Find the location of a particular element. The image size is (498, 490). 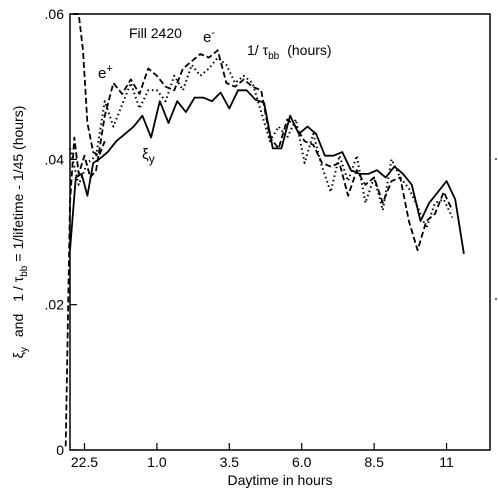

xi-base: ξ is located at coordinates (145, 154).